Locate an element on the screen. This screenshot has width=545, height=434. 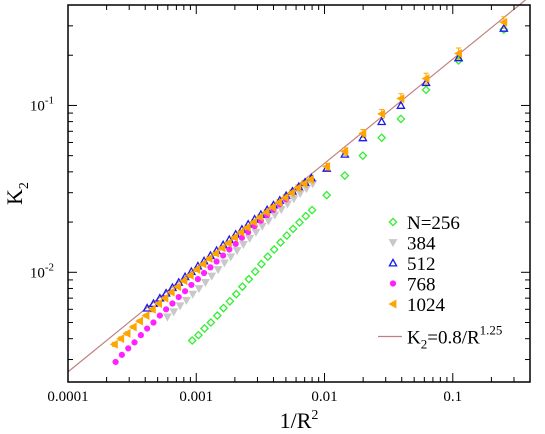
series-1-points is located at coordinates (240, 251).